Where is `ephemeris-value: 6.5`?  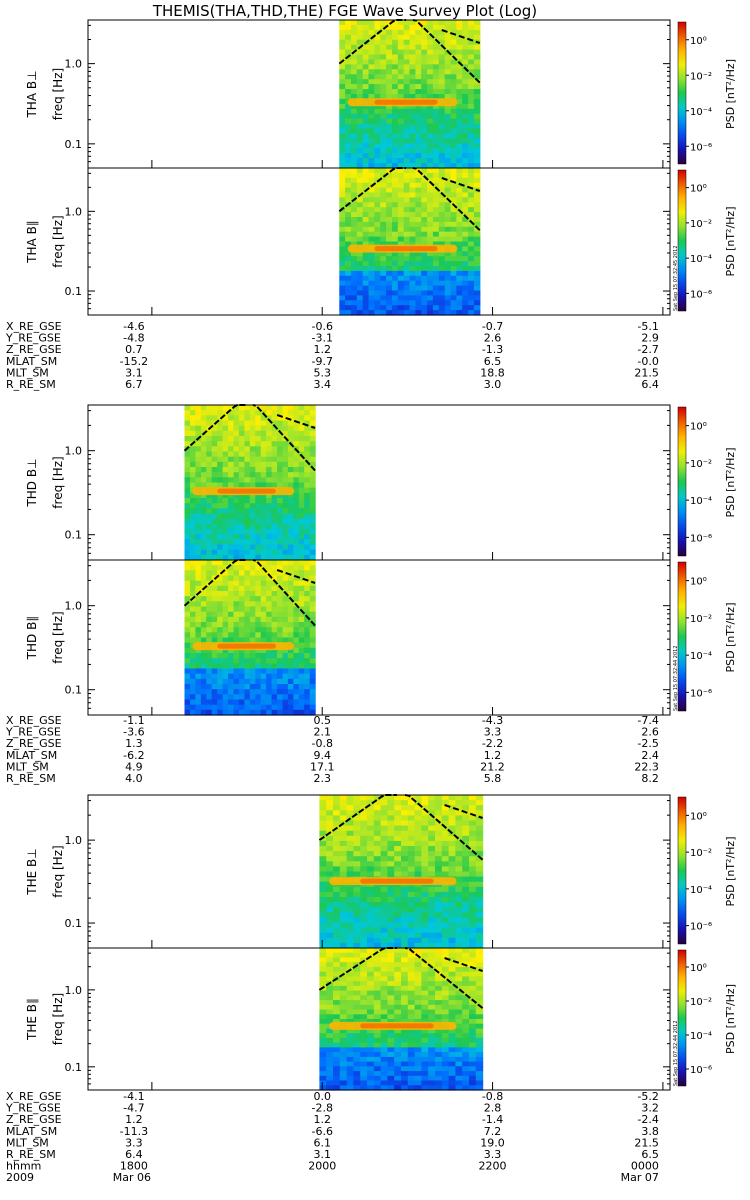 ephemeris-value: 6.5 is located at coordinates (493, 361).